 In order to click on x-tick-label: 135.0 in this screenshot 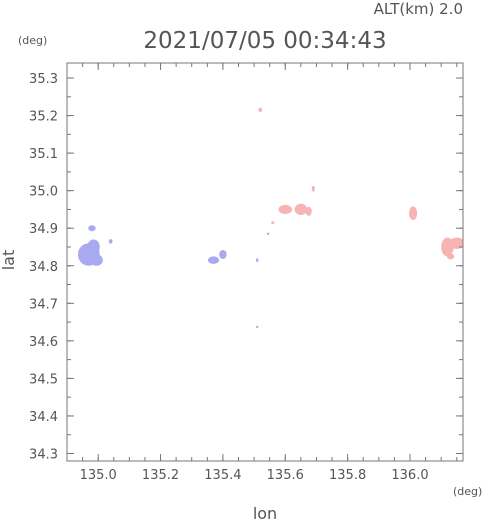, I will do `click(98, 475)`.